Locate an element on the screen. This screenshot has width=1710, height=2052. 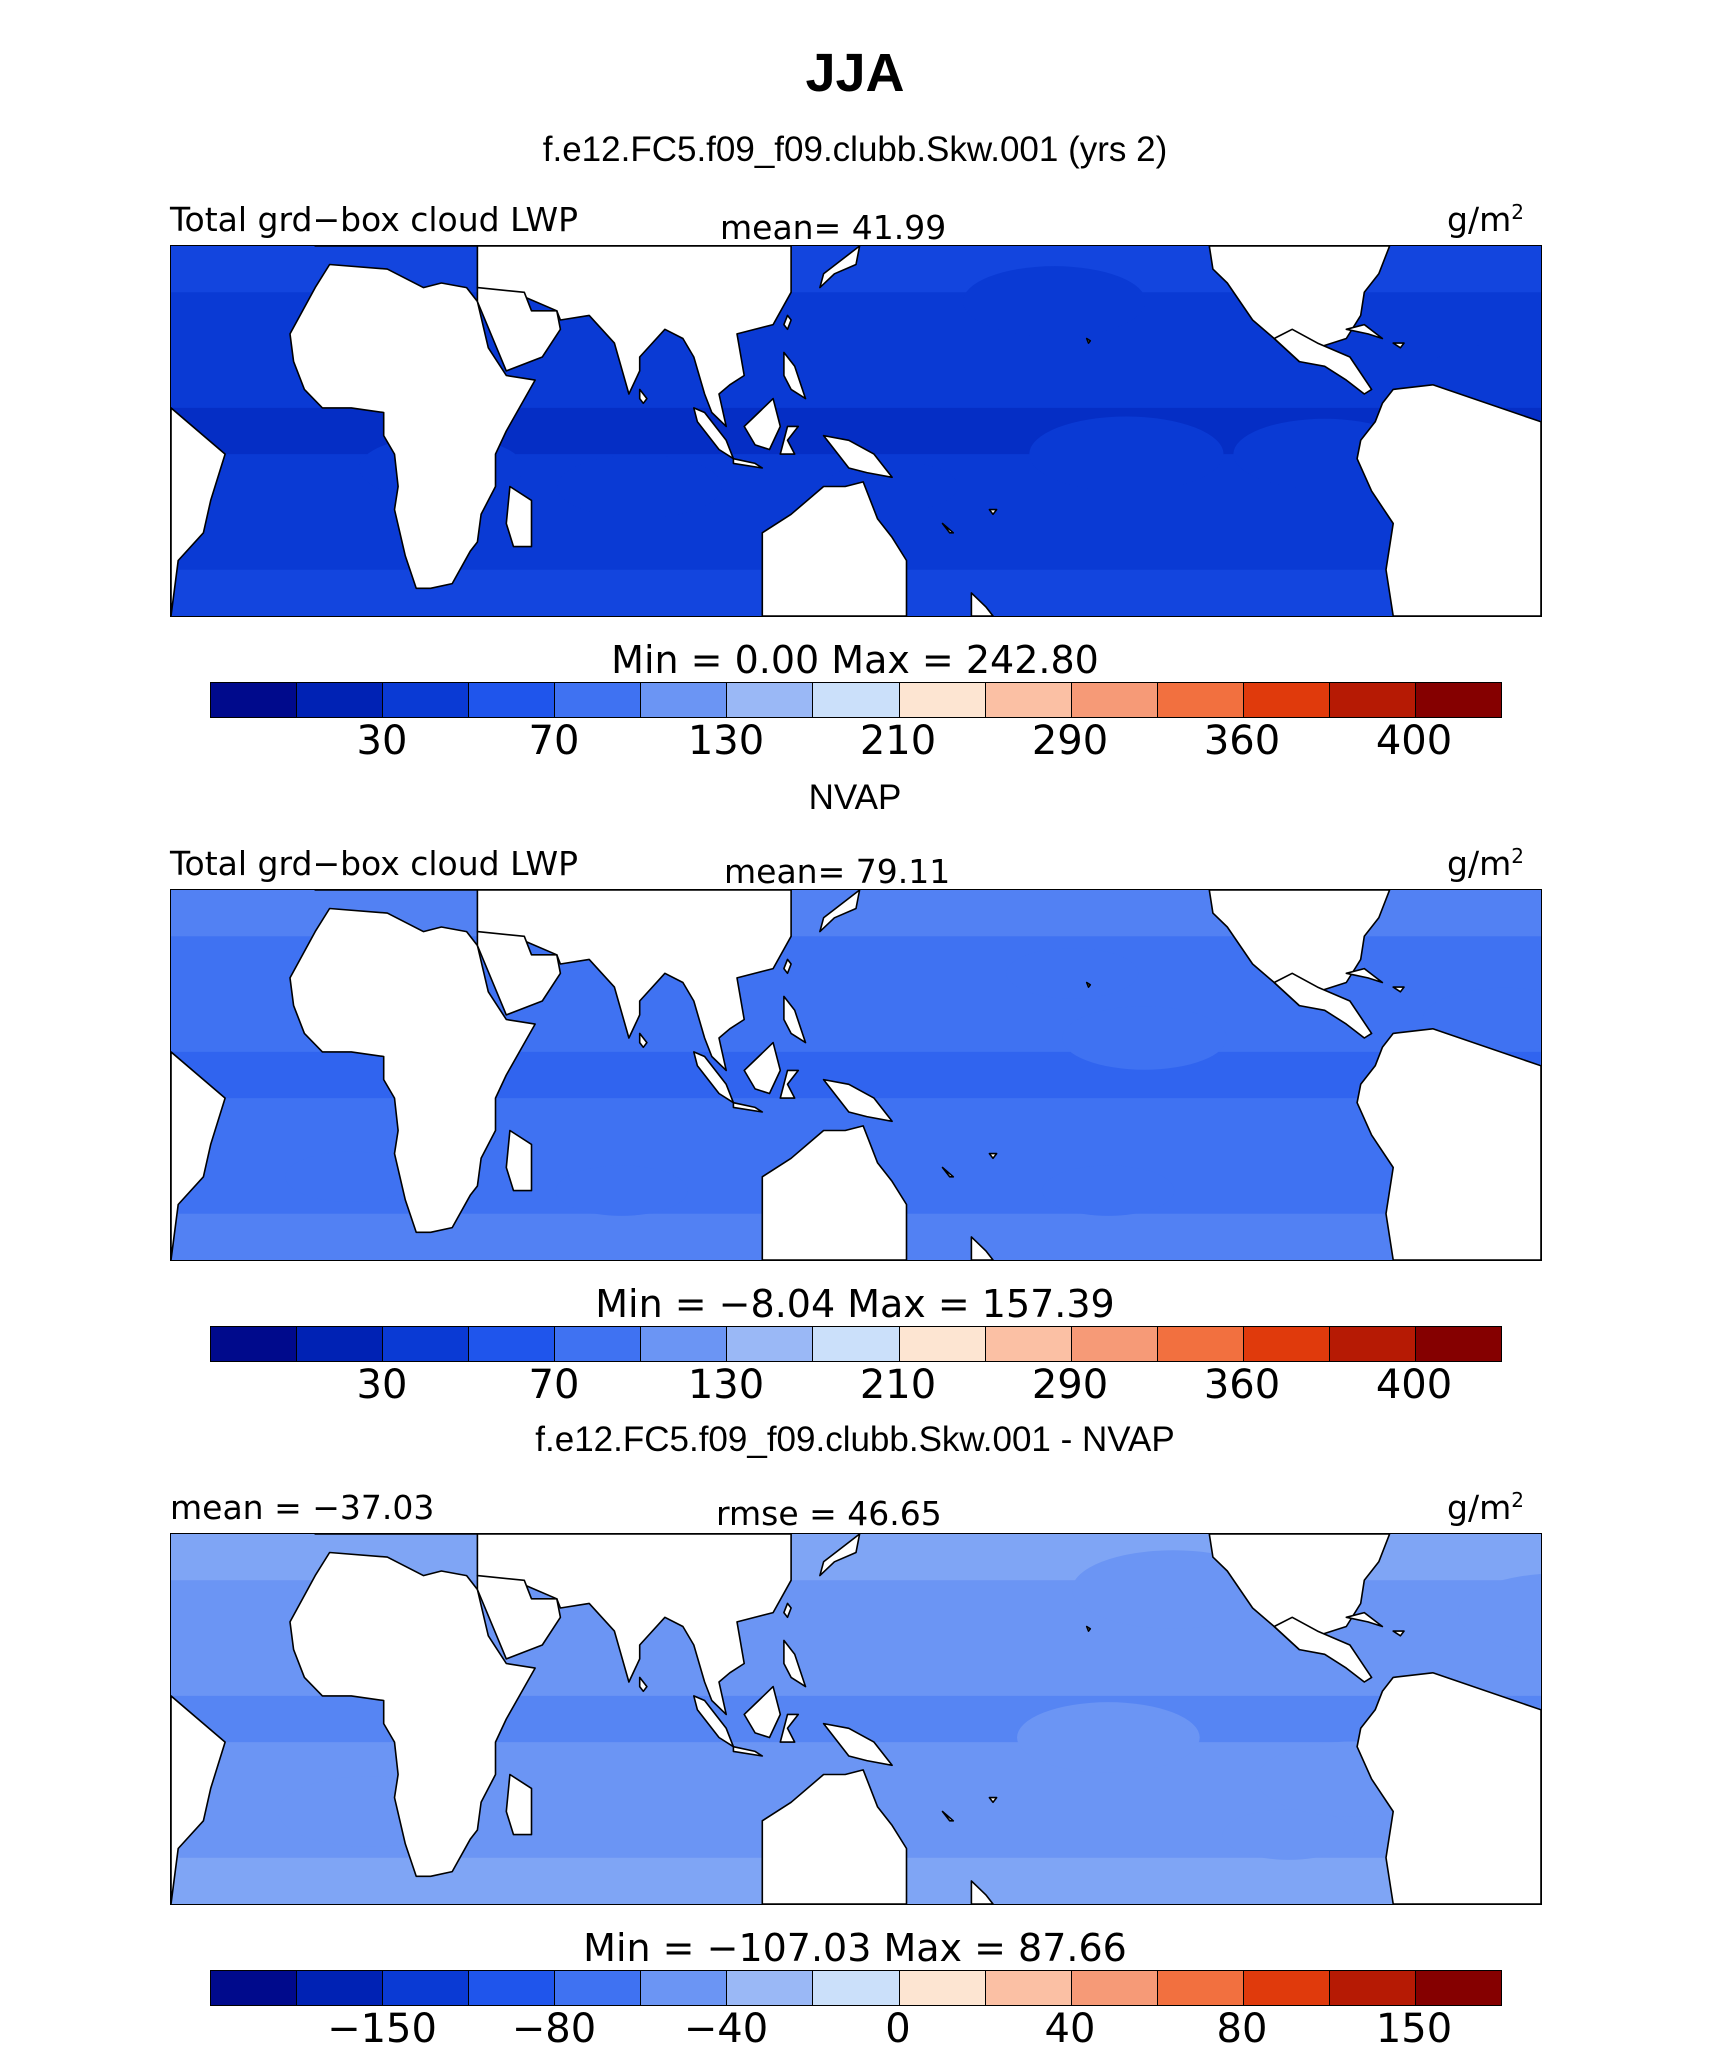
panel-1-map is located at coordinates (856, 431).